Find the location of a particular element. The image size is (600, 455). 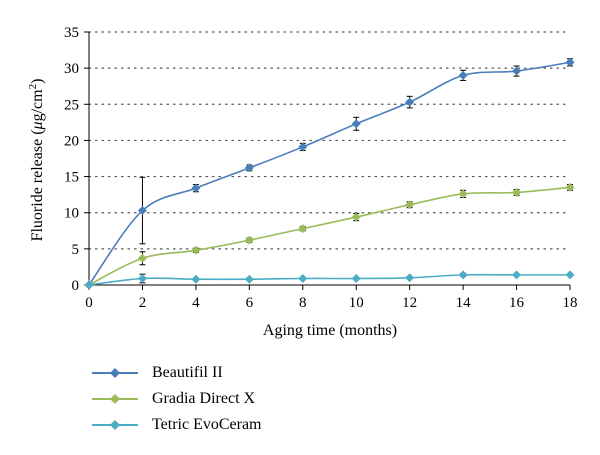

legend-item-beautifil: Beautifil II is located at coordinates (177, 373).